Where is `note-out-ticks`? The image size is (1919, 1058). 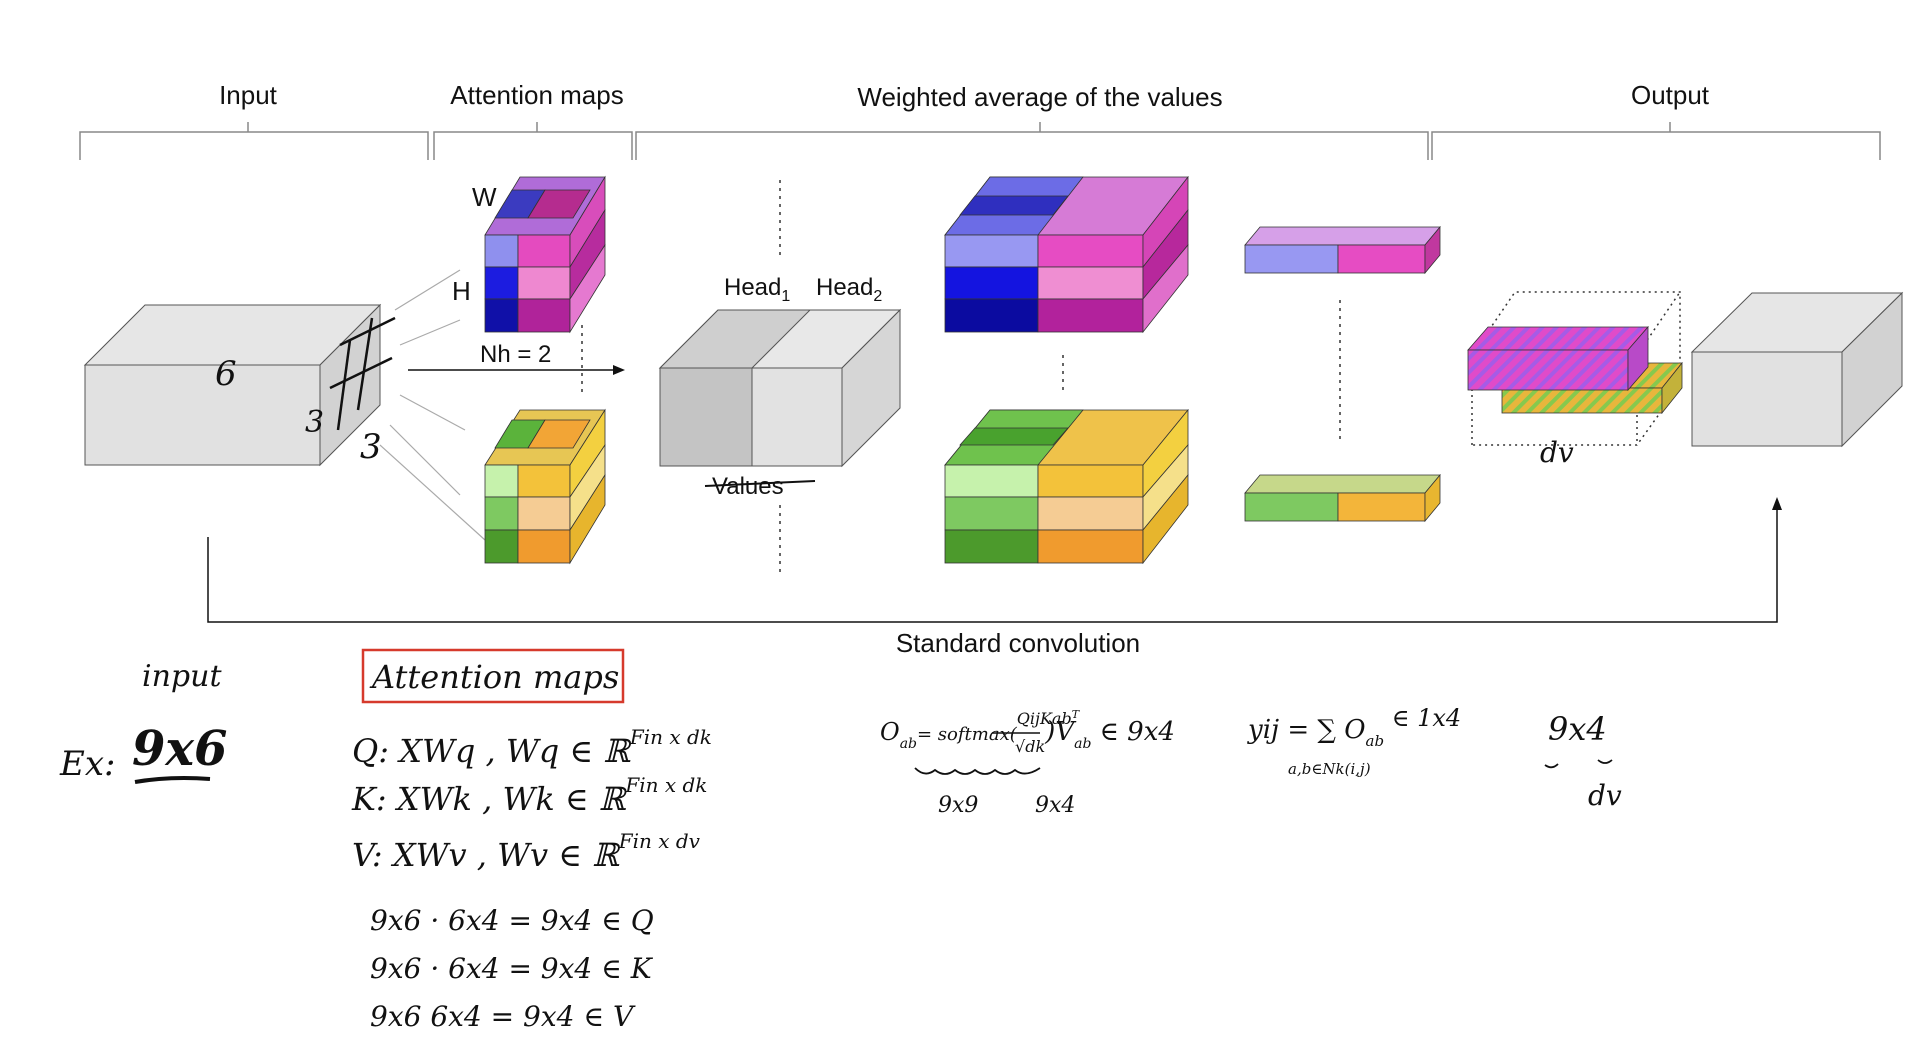
note-out-ticks is located at coordinates (1578, 764).